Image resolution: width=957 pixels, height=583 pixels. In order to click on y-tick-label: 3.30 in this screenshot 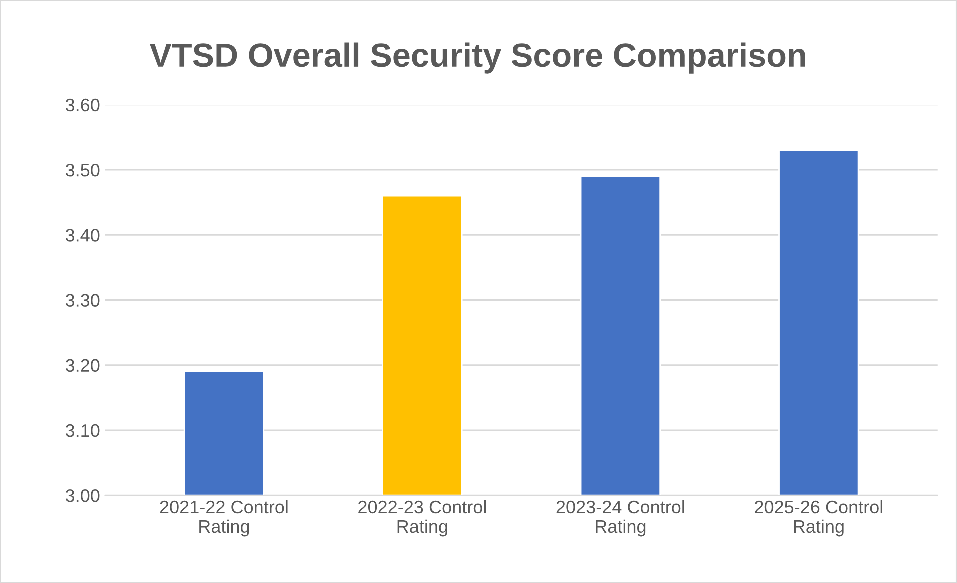, I will do `click(83, 300)`.